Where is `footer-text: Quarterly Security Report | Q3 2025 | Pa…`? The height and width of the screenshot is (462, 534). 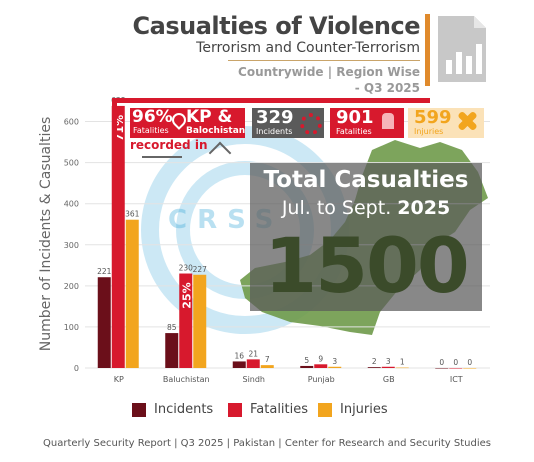
footer-text: Quarterly Security Report | Q3 2025 | Pa… is located at coordinates (267, 443).